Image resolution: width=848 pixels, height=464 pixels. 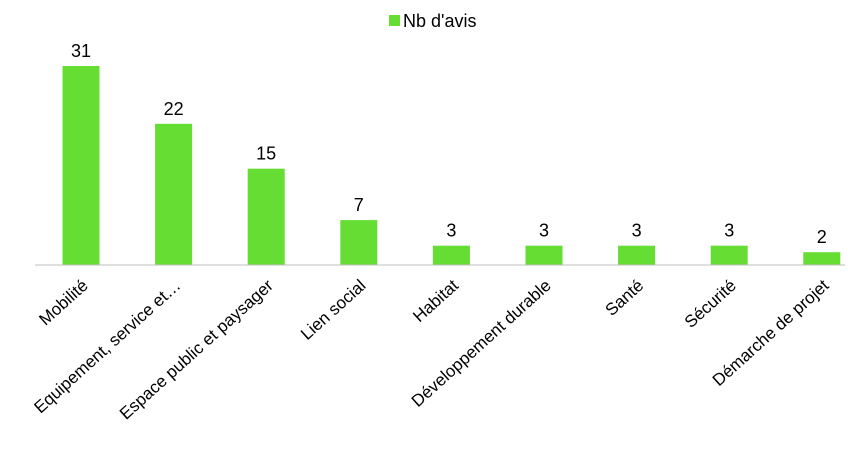 What do you see at coordinates (174, 109) in the screenshot?
I see `data-label: 22` at bounding box center [174, 109].